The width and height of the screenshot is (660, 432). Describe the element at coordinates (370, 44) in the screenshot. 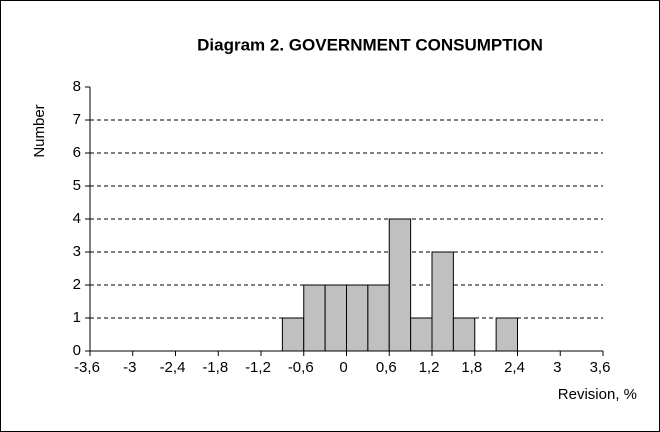

I see `chart-title: Diagram 2. GOVERNMENT CONSUMPTION` at that location.